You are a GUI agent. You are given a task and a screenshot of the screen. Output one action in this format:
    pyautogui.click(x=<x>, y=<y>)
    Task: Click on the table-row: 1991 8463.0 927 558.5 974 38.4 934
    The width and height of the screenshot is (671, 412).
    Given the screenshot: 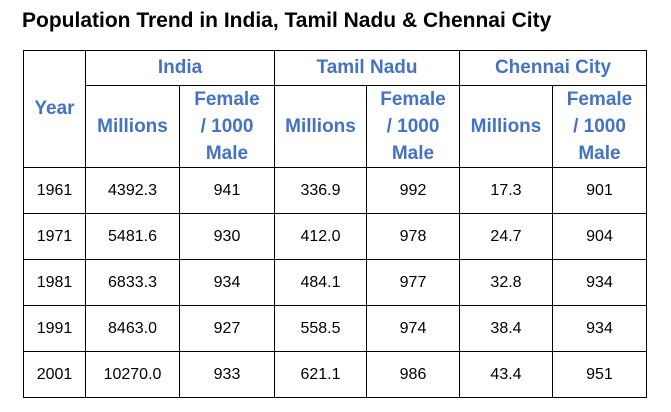 What is the action you would take?
    pyautogui.click(x=335, y=328)
    